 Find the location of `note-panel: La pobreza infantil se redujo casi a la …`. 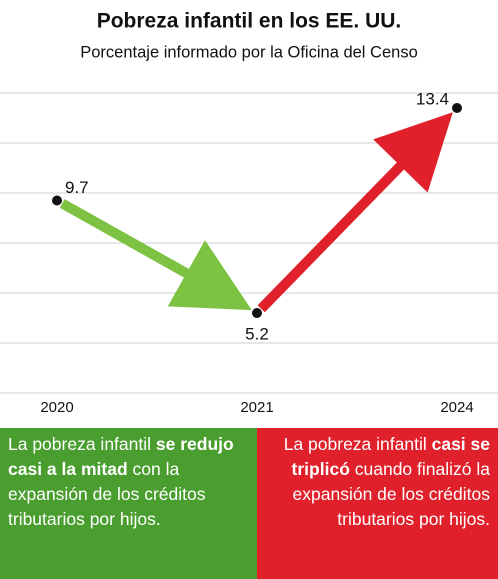

note-panel: La pobreza infantil se redujo casi a la … is located at coordinates (128, 503).